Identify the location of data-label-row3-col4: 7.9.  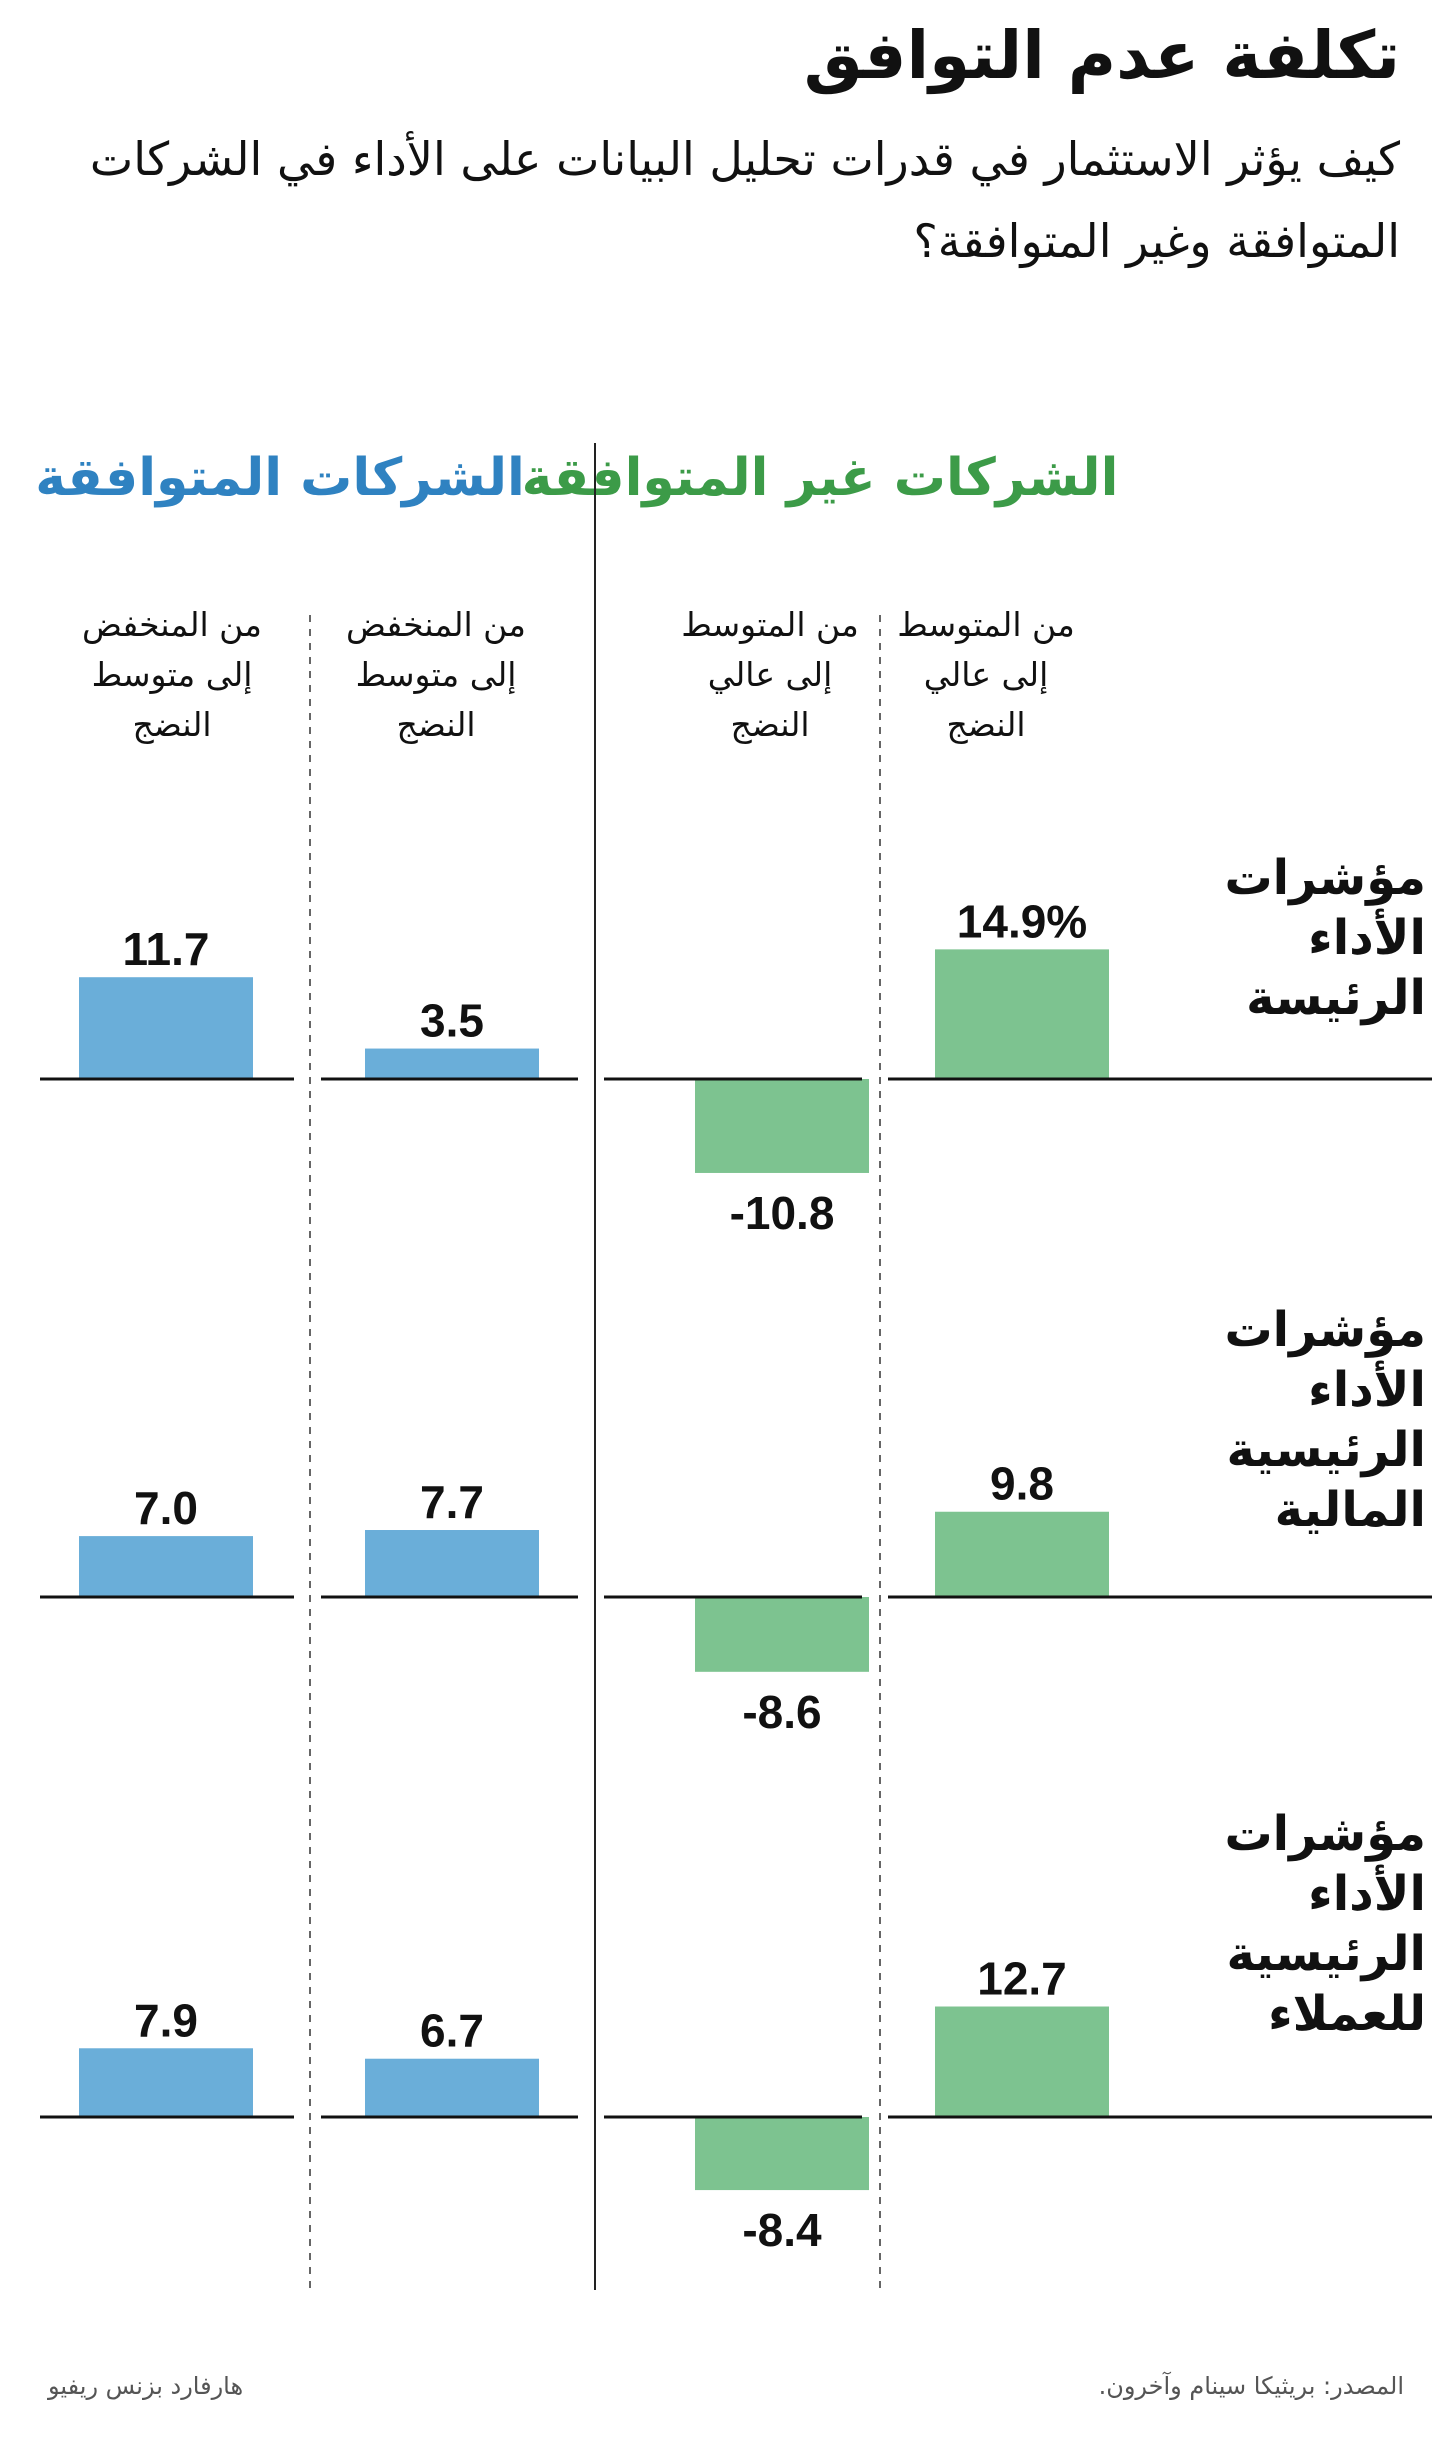
(166, 2020).